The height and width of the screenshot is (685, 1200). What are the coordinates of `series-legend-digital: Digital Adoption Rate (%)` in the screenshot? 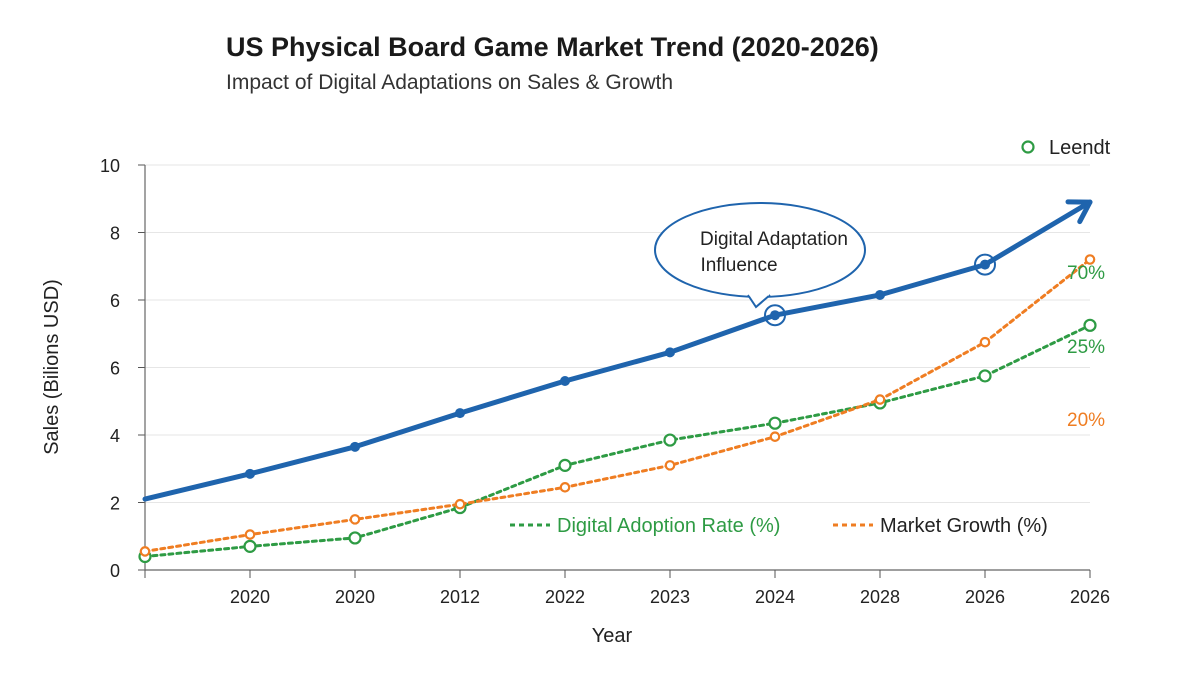 It's located at (645, 526).